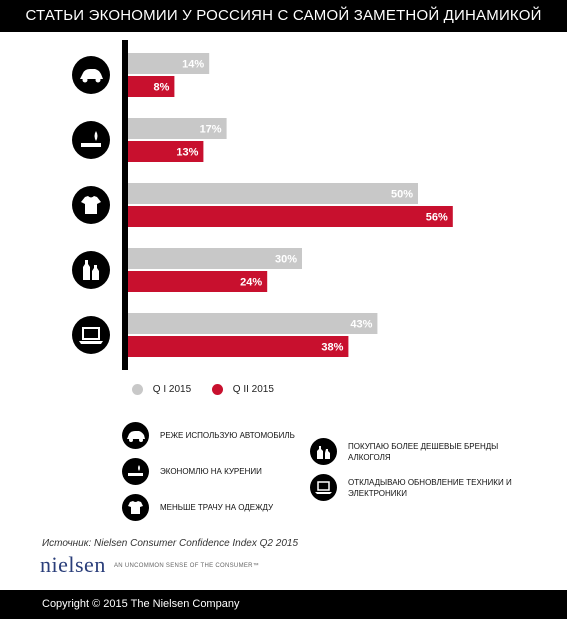 This screenshot has width=567, height=619. What do you see at coordinates (215, 258) in the screenshot?
I see `bar-q1-bottles` at bounding box center [215, 258].